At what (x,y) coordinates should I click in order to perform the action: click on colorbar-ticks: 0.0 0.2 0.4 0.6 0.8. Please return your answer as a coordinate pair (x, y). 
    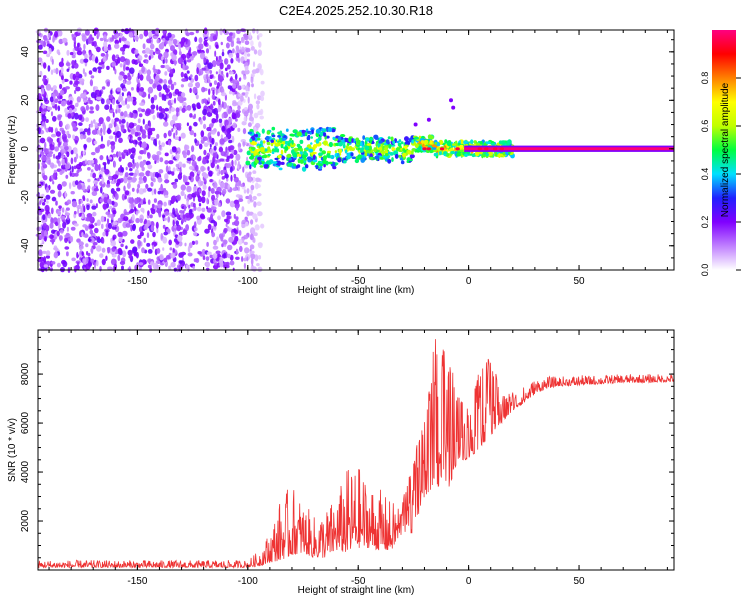
    Looking at the image, I should click on (720, 174).